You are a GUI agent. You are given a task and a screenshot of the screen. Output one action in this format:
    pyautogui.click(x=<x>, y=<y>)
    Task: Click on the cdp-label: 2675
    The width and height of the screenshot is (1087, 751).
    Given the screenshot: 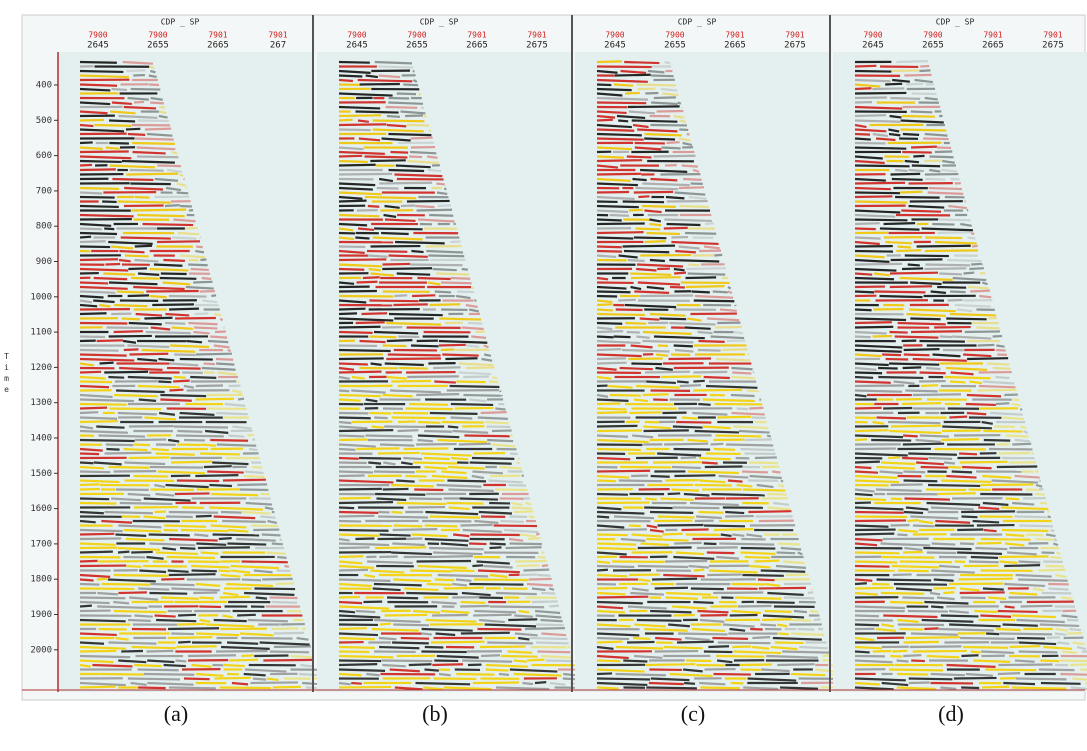 What is the action you would take?
    pyautogui.click(x=537, y=46)
    